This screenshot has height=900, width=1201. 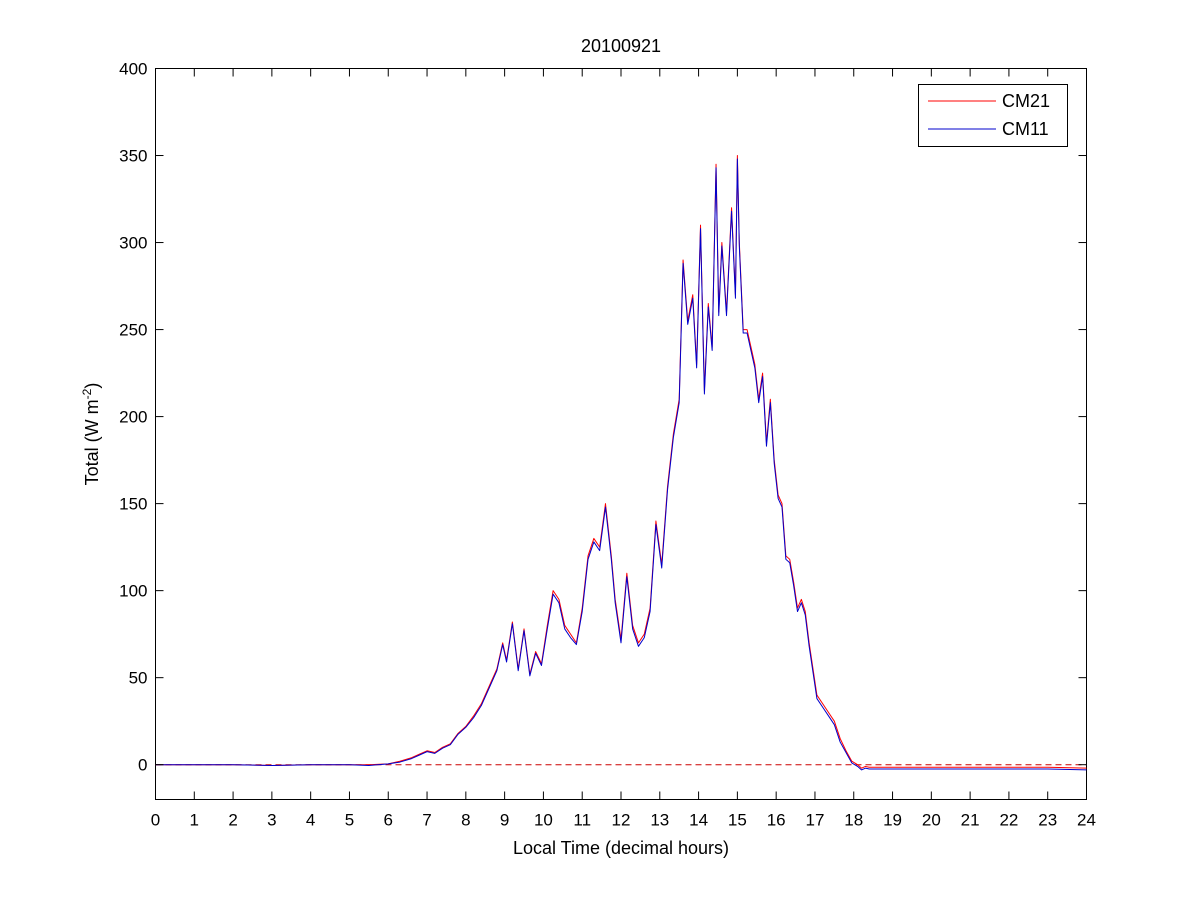 I want to click on legend-label-cm11: CM11, so click(x=1025, y=129).